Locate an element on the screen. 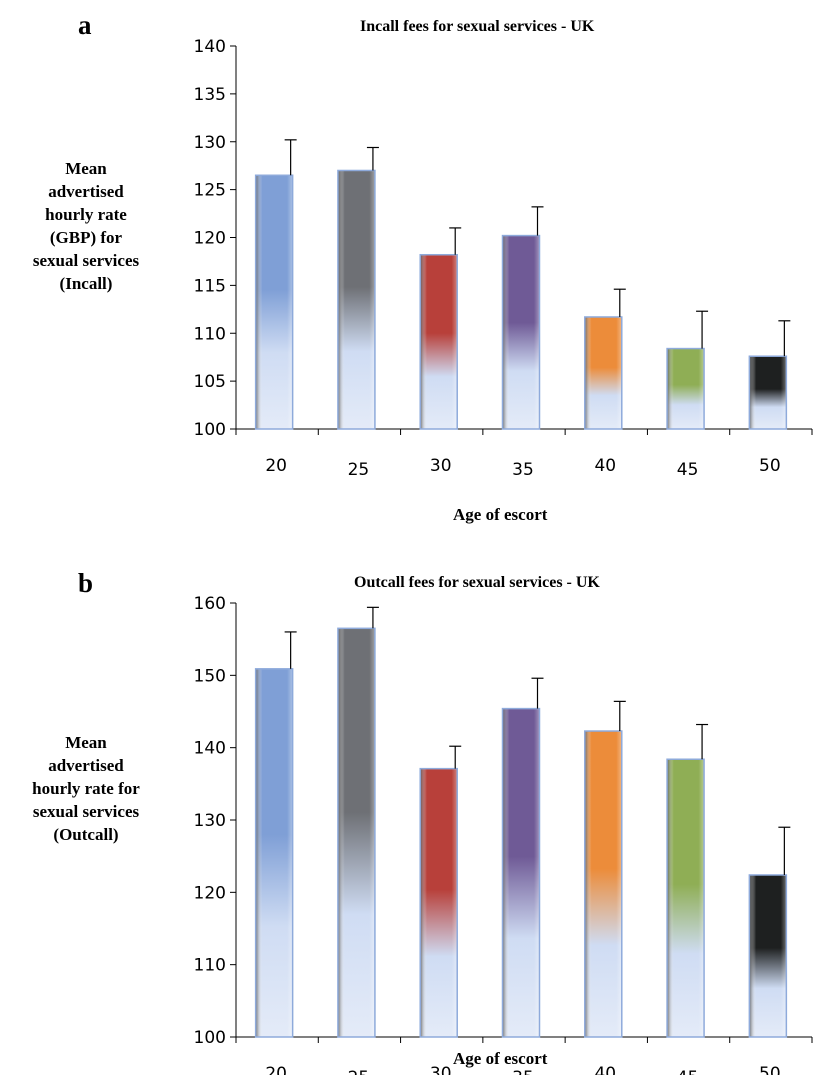  chart-title-a: Incall fees for sexual services - UK is located at coordinates (477, 26).